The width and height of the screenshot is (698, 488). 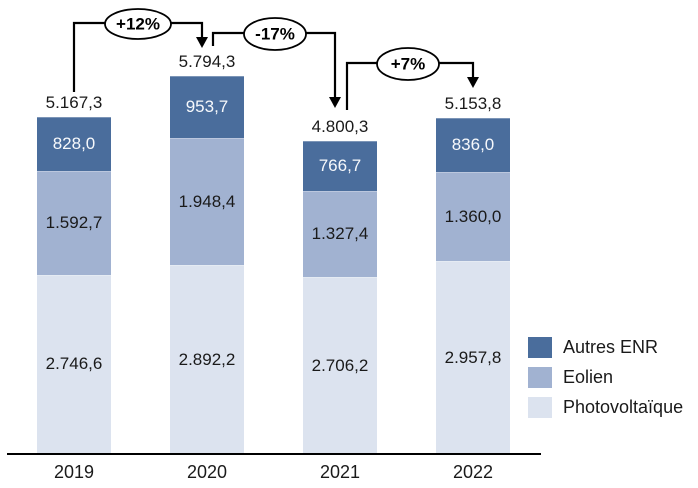 I want to click on segment-value-label: 1.360,0, so click(x=473, y=216).